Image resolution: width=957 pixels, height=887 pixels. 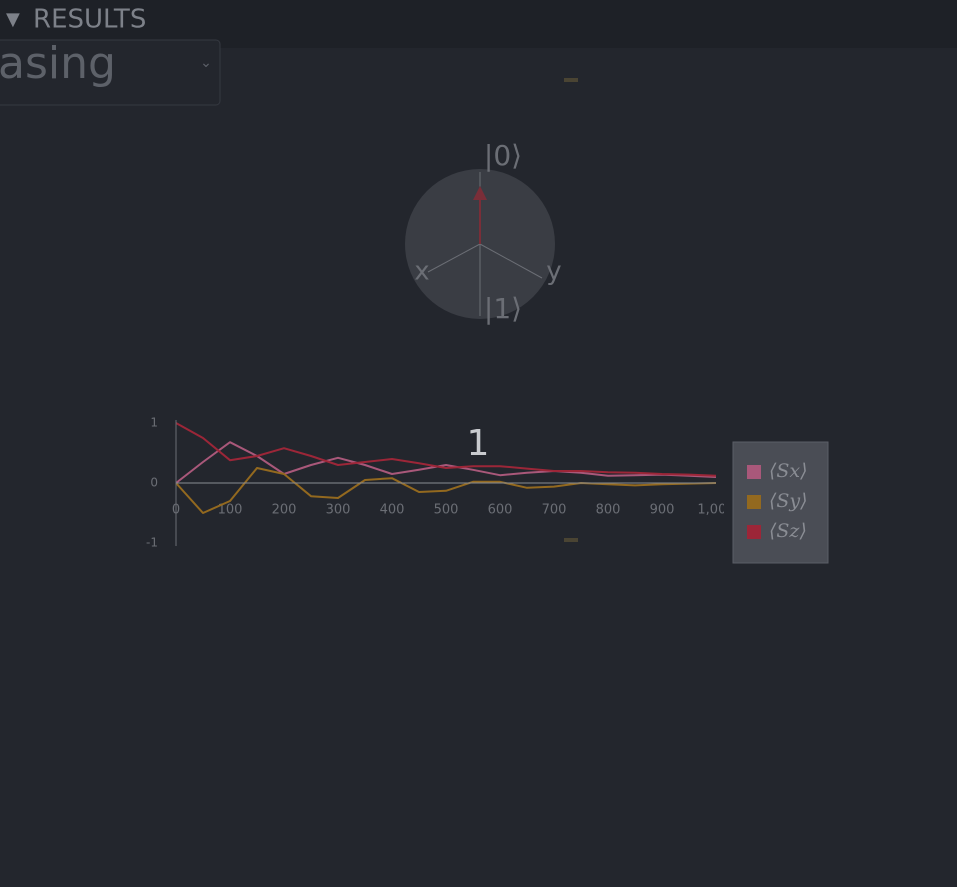 I want to click on label-ket1: |1⟩, so click(x=503, y=308).